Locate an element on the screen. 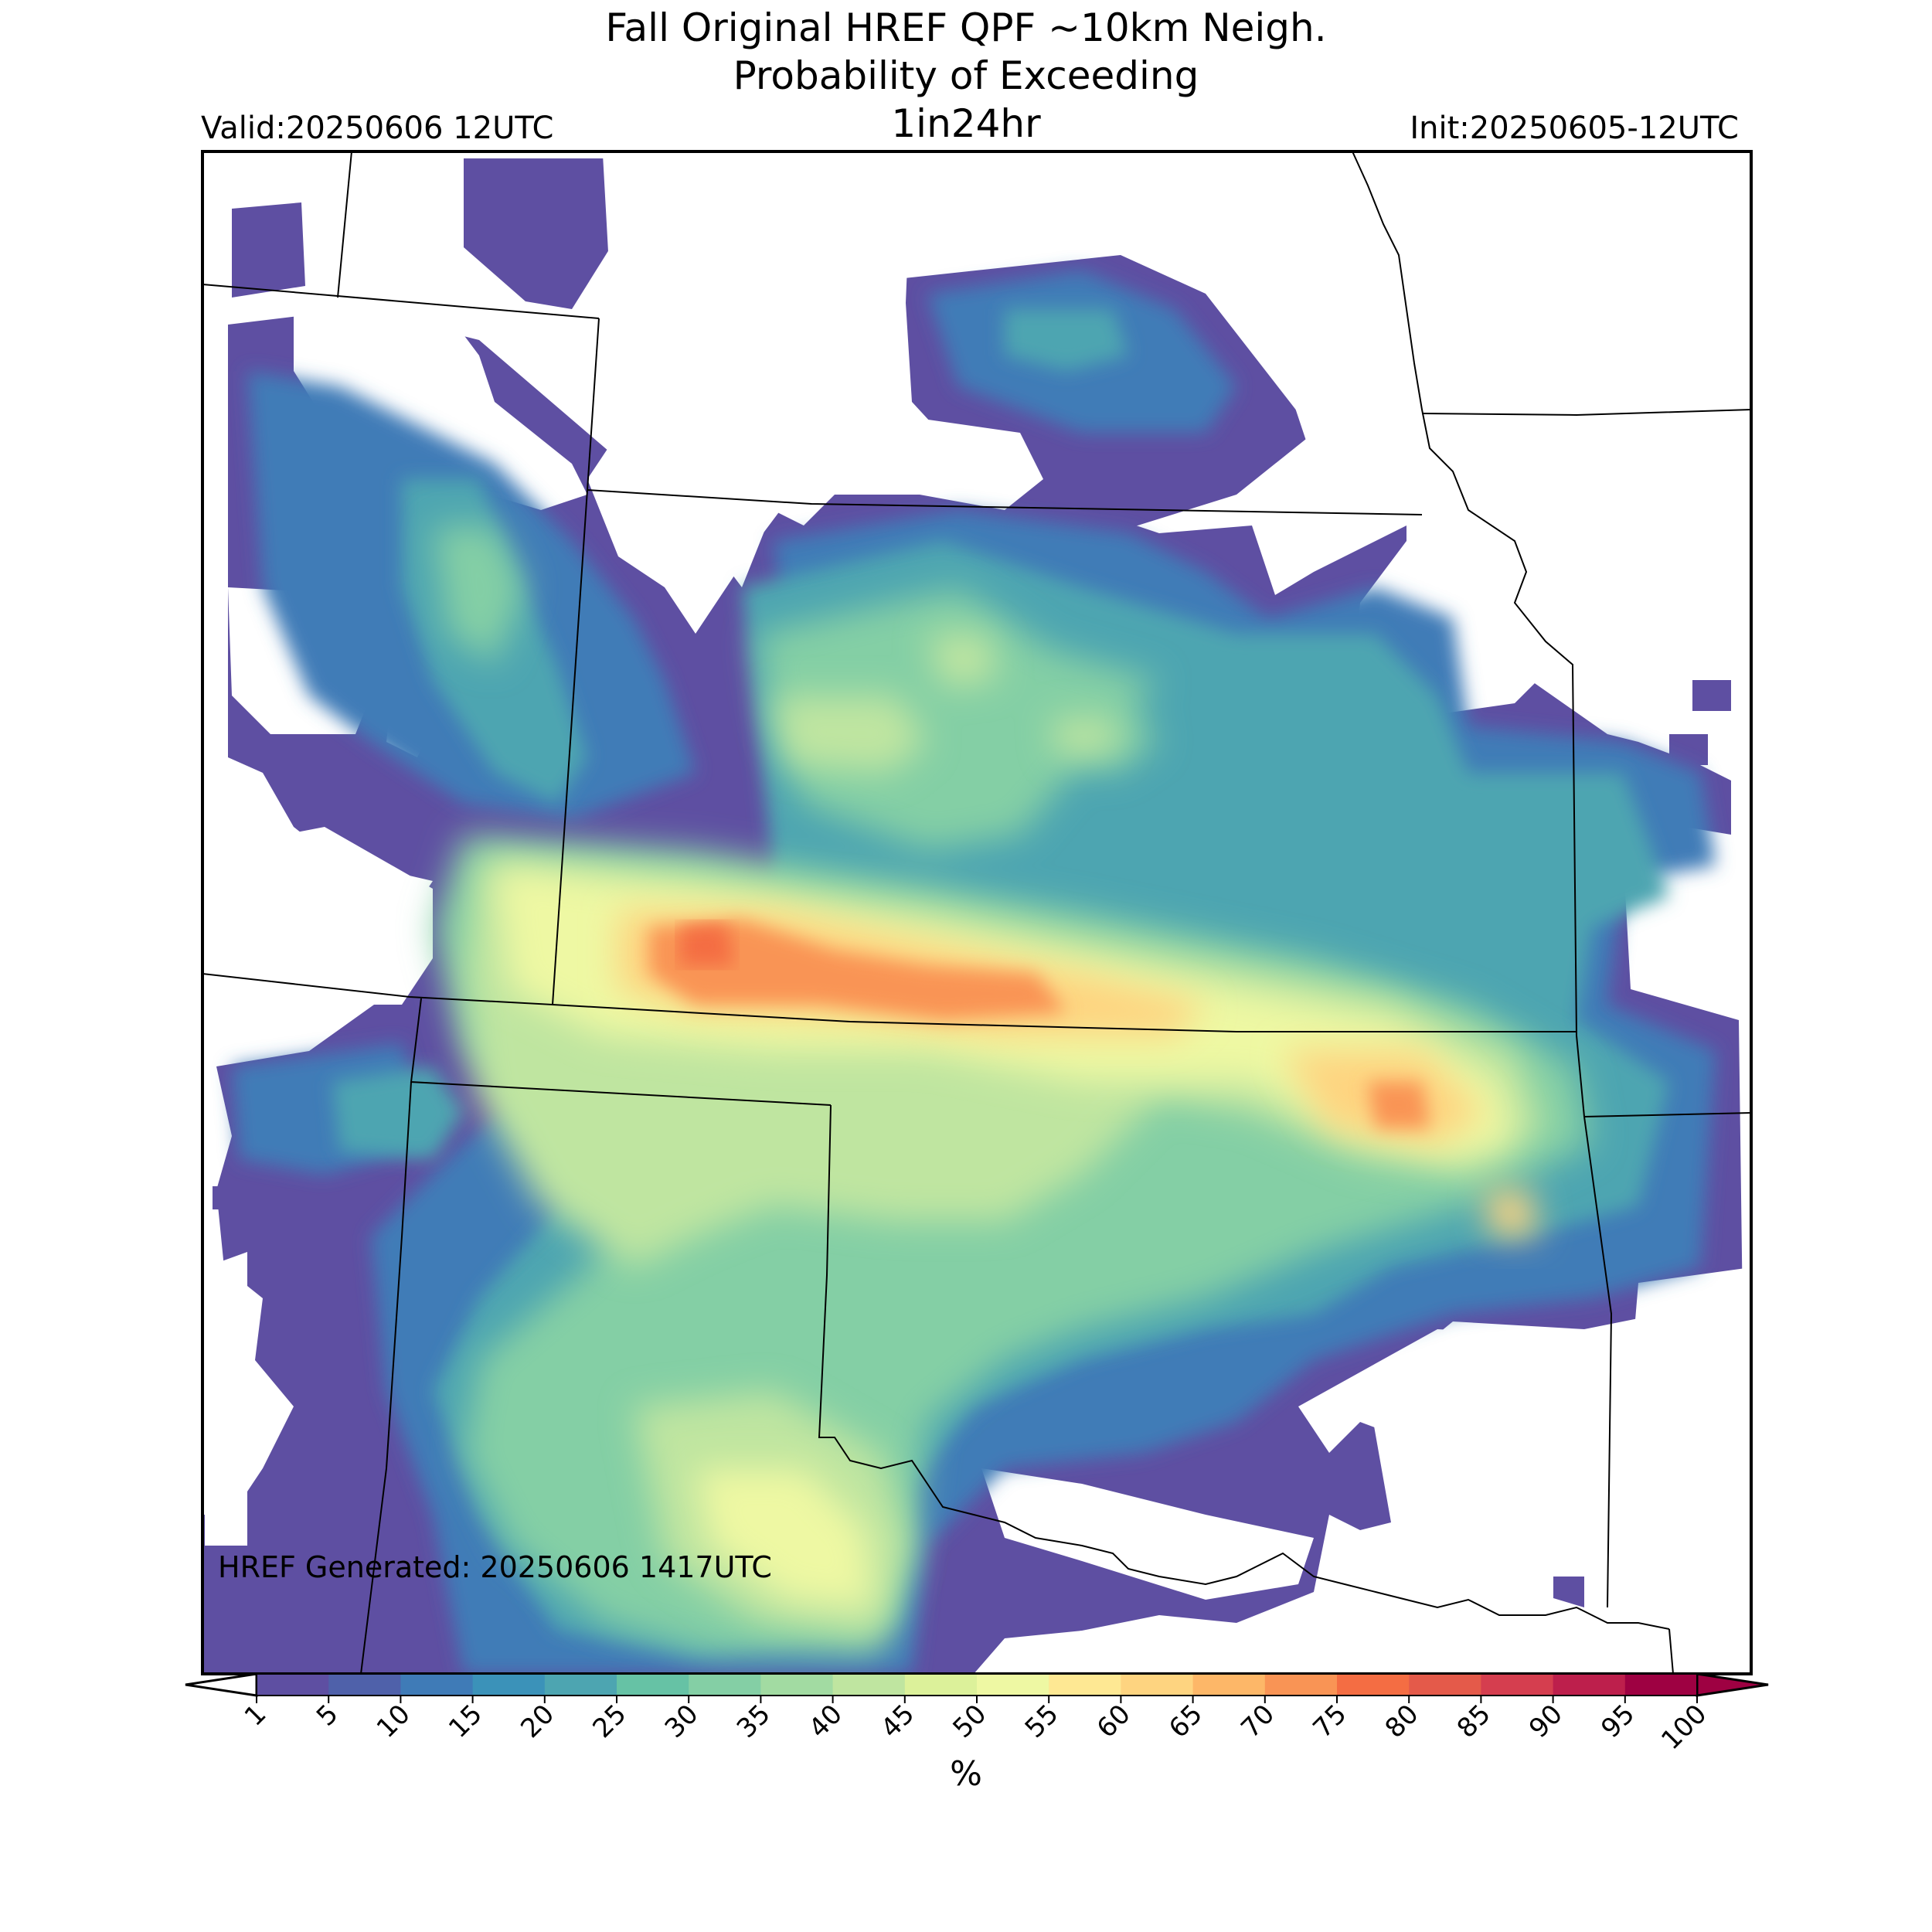  colorbar-tick-label: 35 is located at coordinates (754, 1722).